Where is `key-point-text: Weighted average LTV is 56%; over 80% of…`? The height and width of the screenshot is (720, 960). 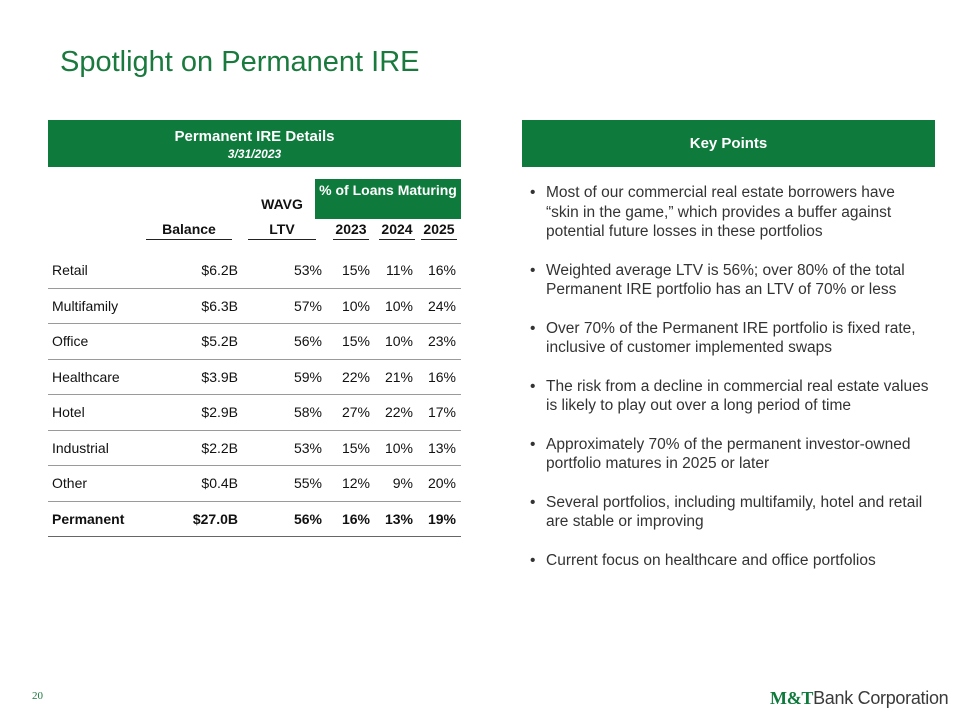
key-point-text: Weighted average LTV is 56%; over 80% of… is located at coordinates (725, 280).